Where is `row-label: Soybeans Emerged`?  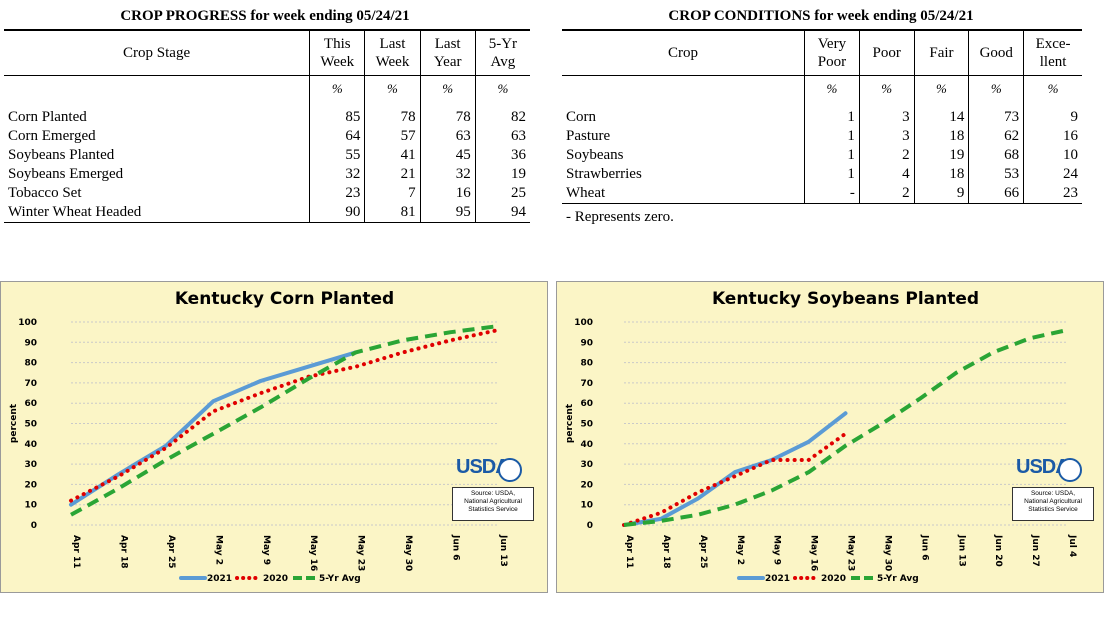
row-label: Soybeans Emerged is located at coordinates (66, 174).